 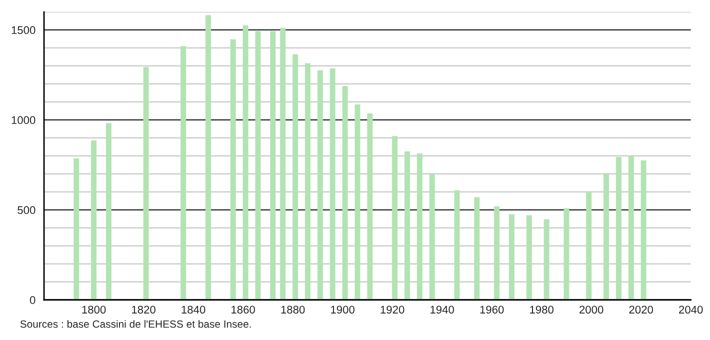 What do you see at coordinates (442, 310) in the screenshot?
I see `x-tick-label: 1940` at bounding box center [442, 310].